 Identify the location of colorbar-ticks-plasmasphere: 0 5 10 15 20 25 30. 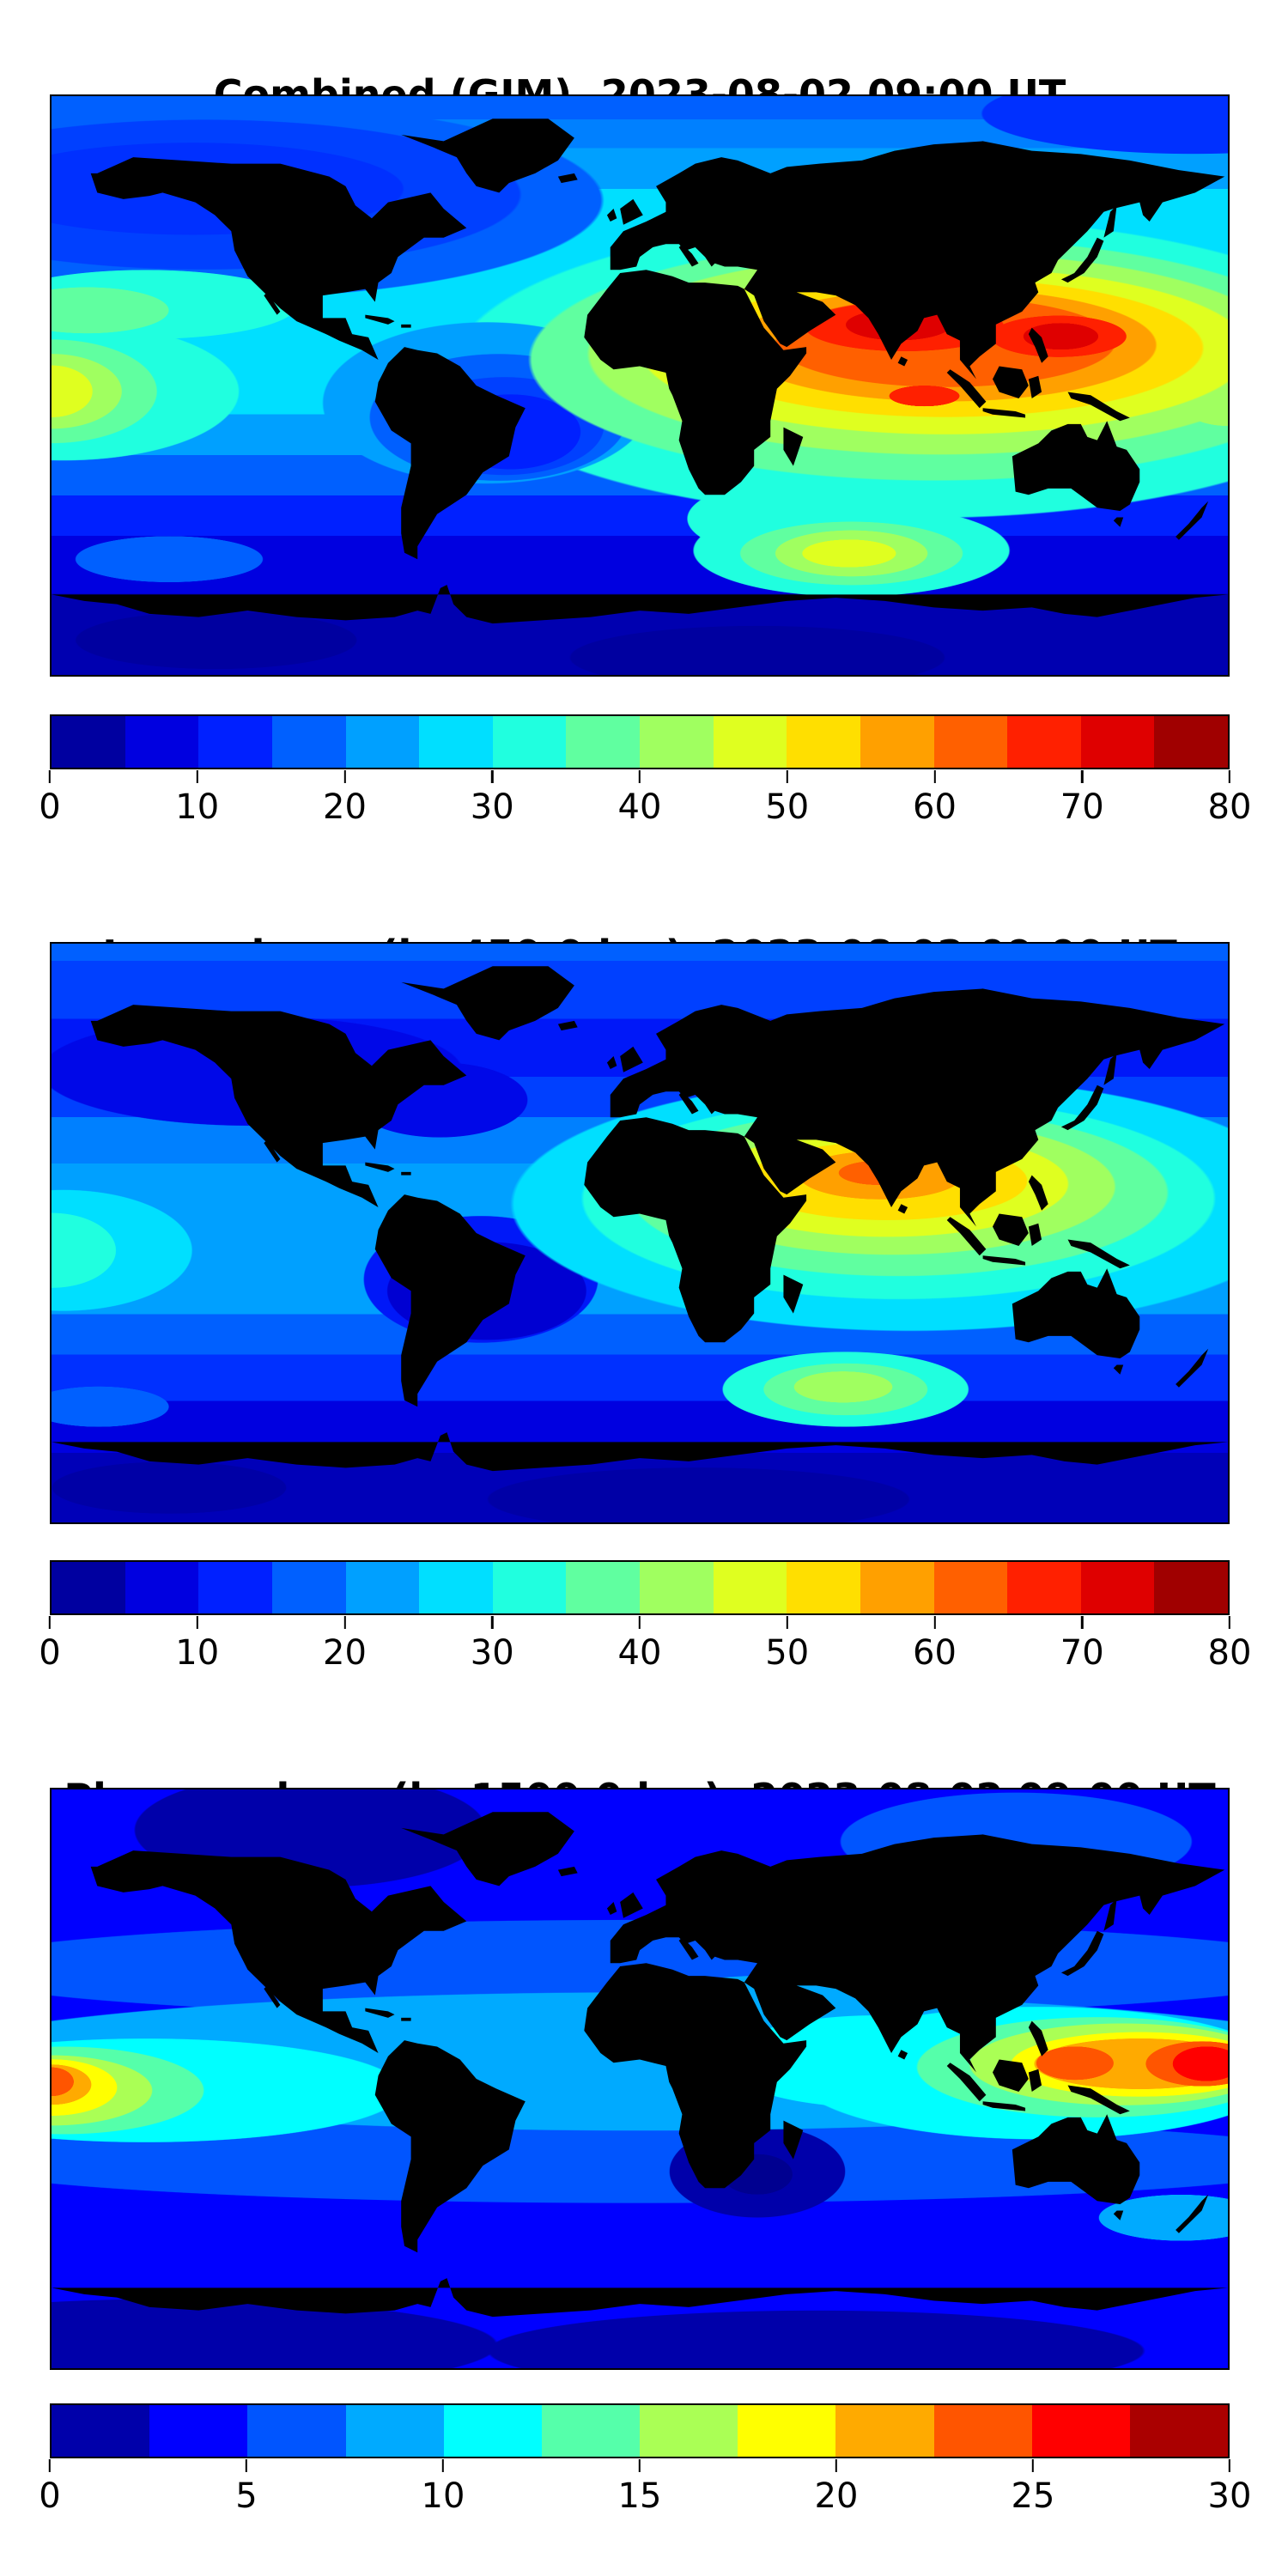
(645, 2498).